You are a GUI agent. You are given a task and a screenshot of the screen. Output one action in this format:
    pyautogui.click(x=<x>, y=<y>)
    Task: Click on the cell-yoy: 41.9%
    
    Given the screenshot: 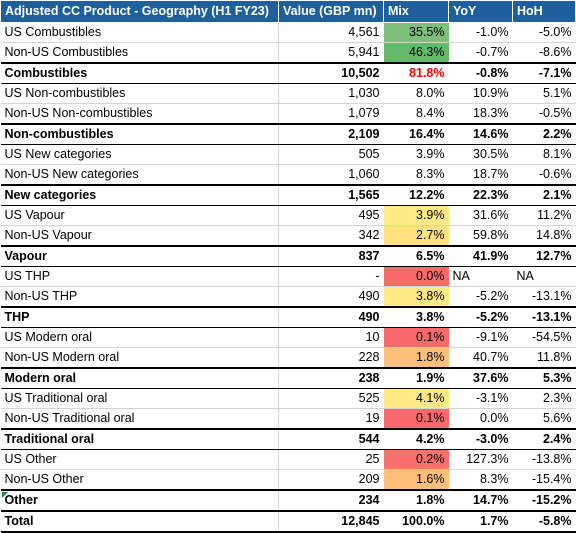 What is the action you would take?
    pyautogui.click(x=480, y=256)
    